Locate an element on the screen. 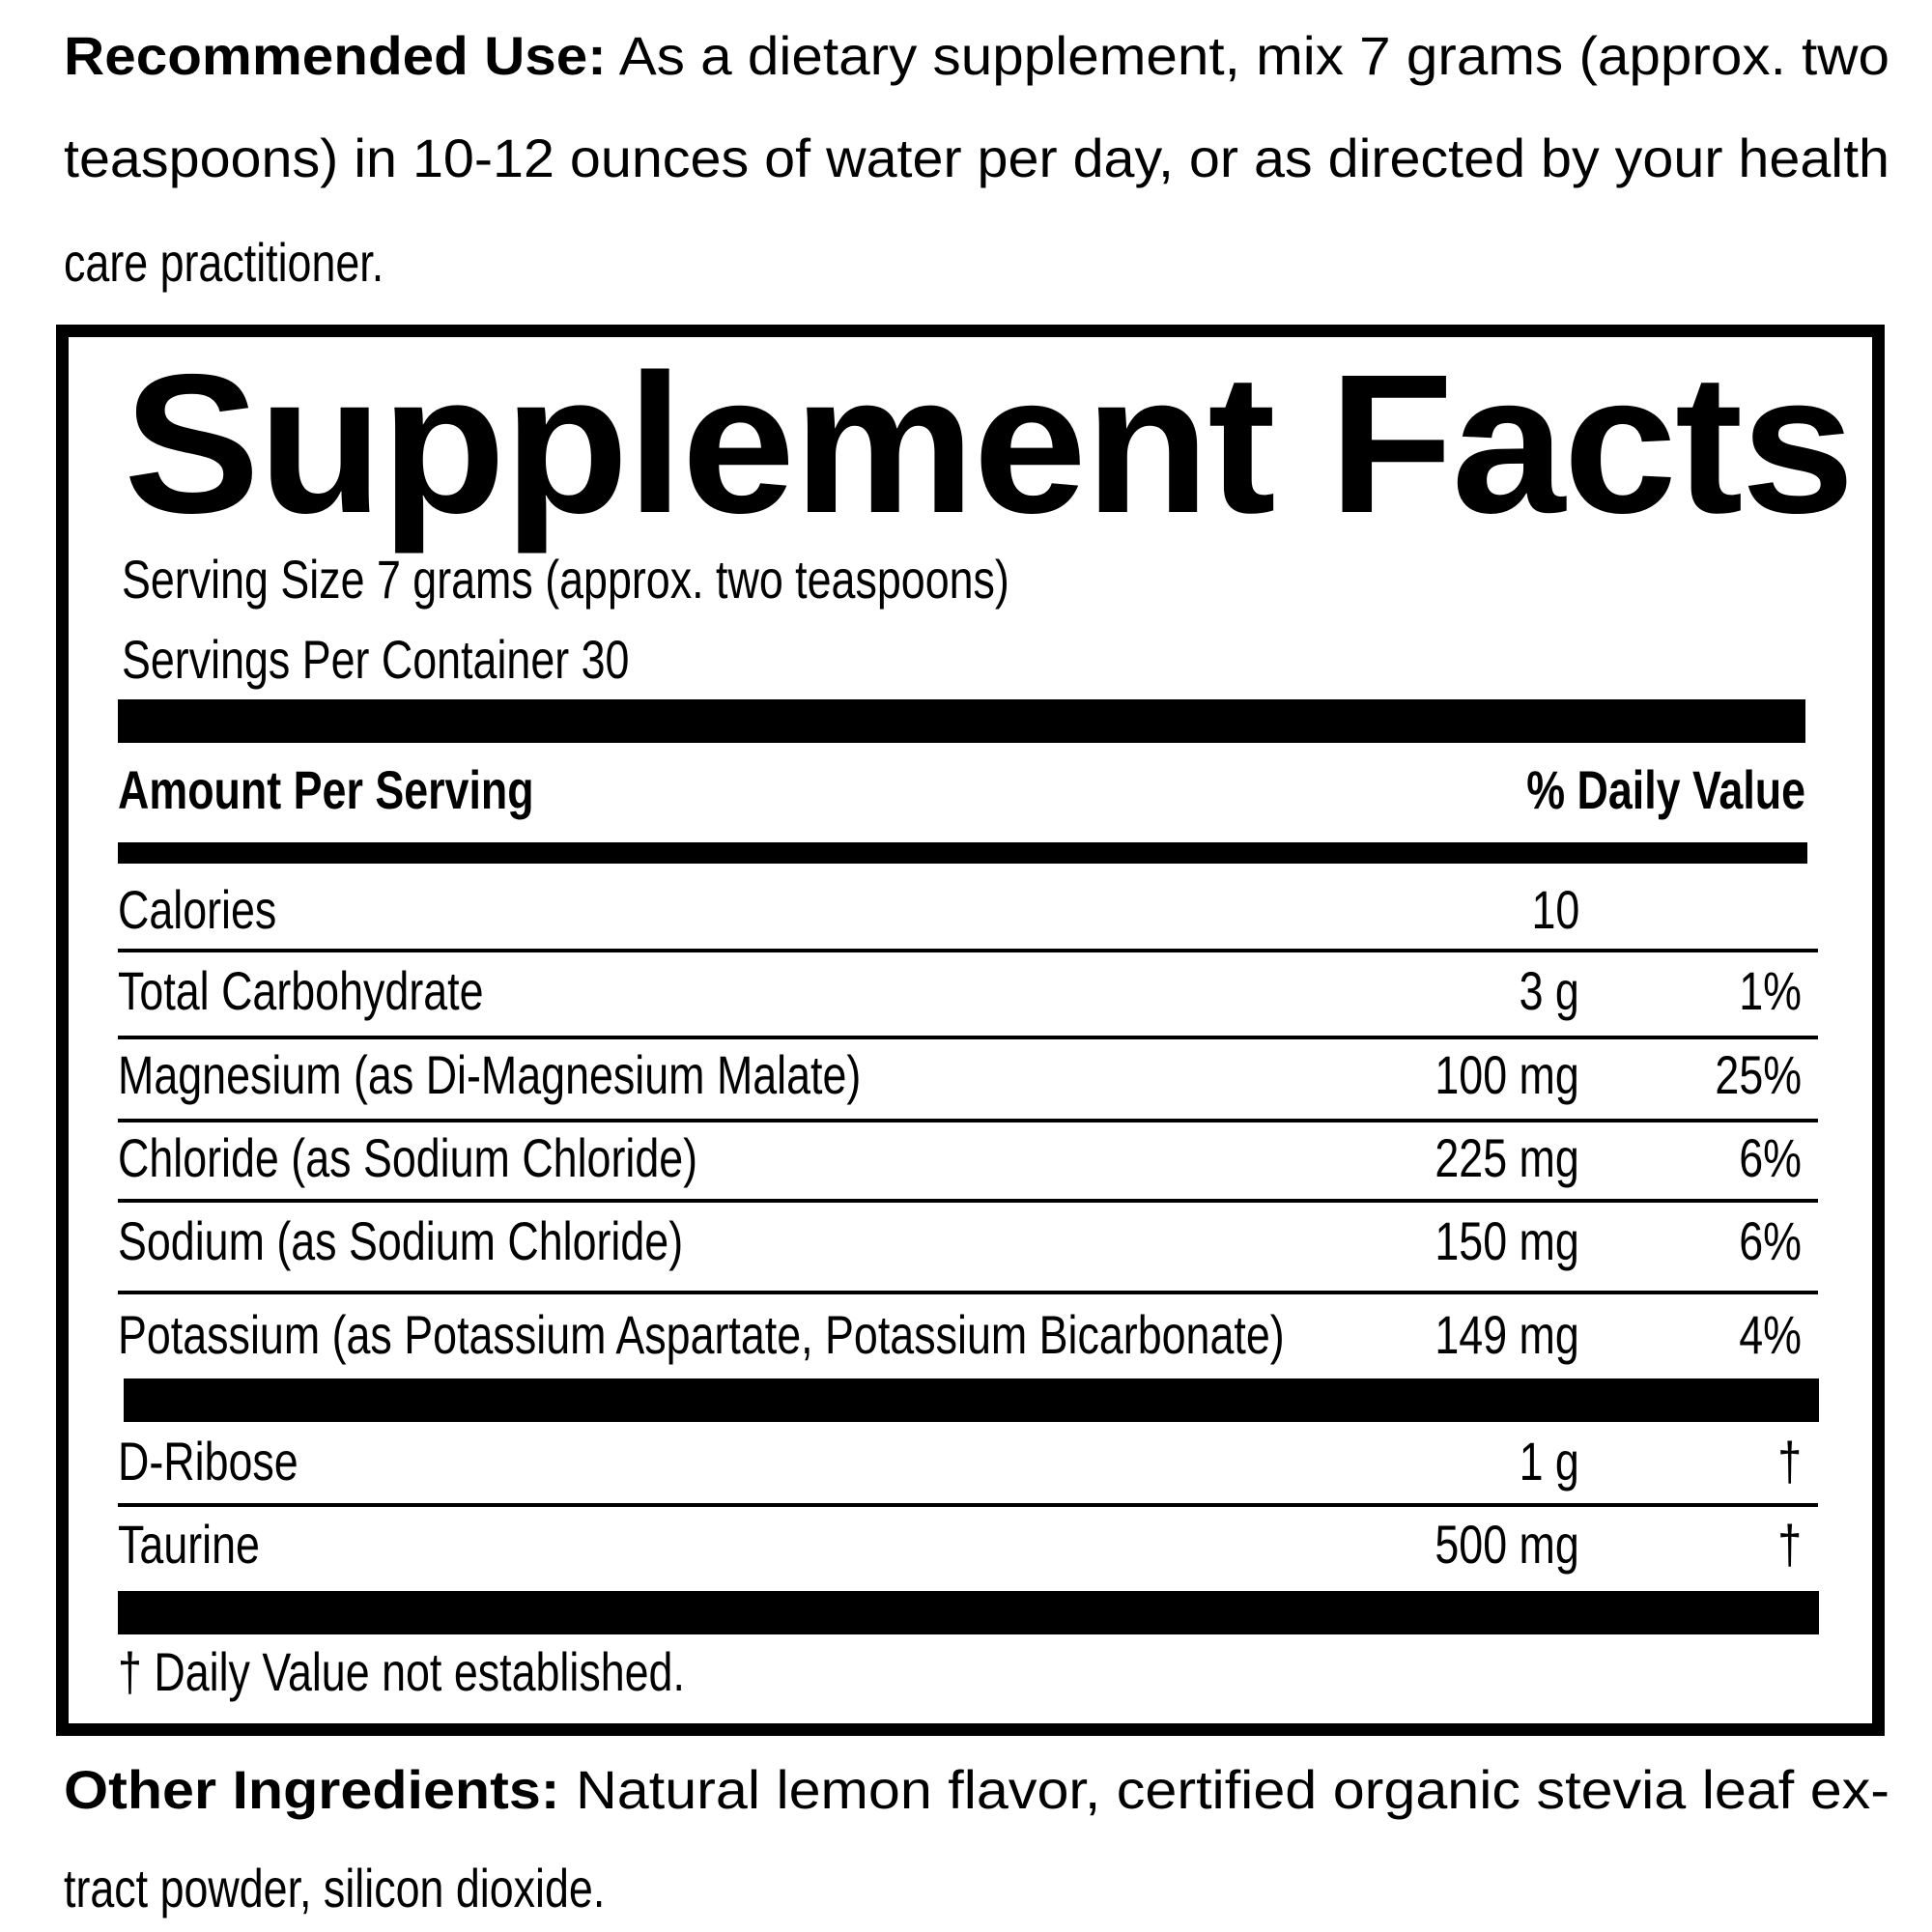  nutrient-name: Sodium (as Sodium Chloride) is located at coordinates (401, 1240).